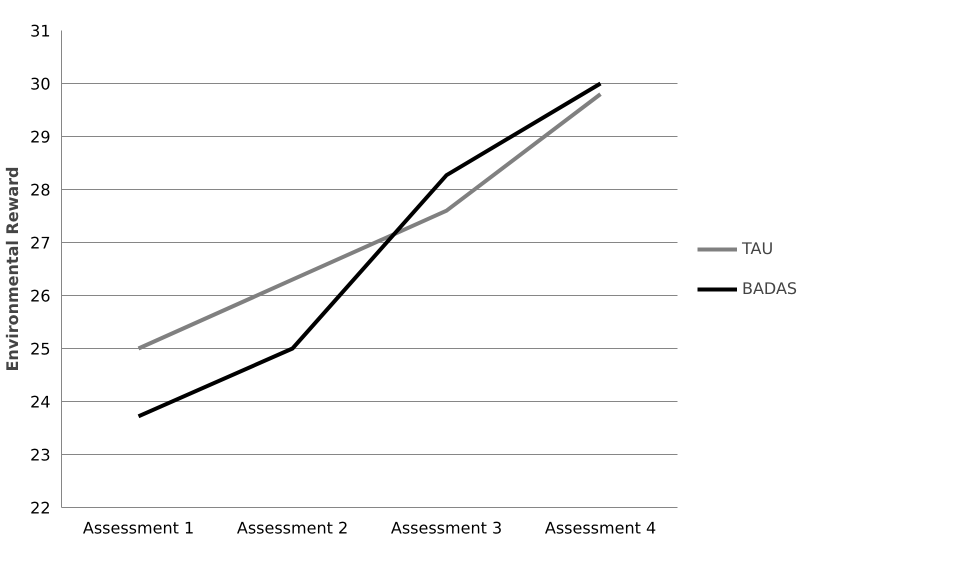  Describe the element at coordinates (446, 528) in the screenshot. I see `x-tick-label: Assessment 3` at that location.